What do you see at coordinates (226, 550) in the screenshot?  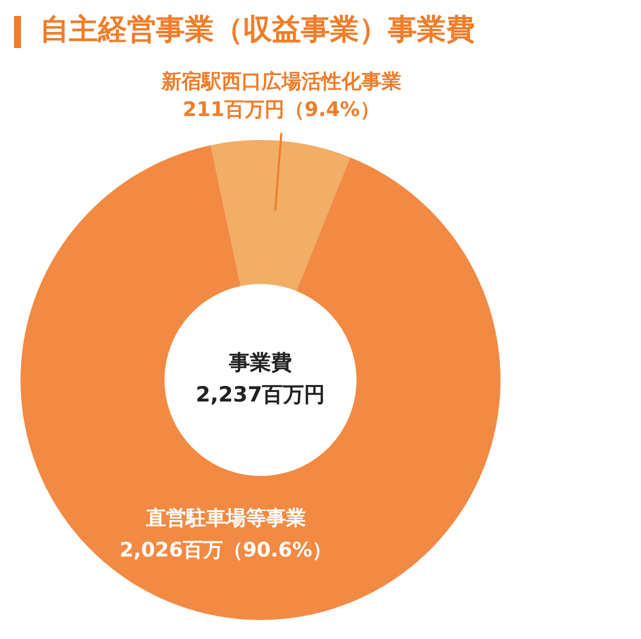 I see `data-label: 2,026百万（90.6%）` at bounding box center [226, 550].